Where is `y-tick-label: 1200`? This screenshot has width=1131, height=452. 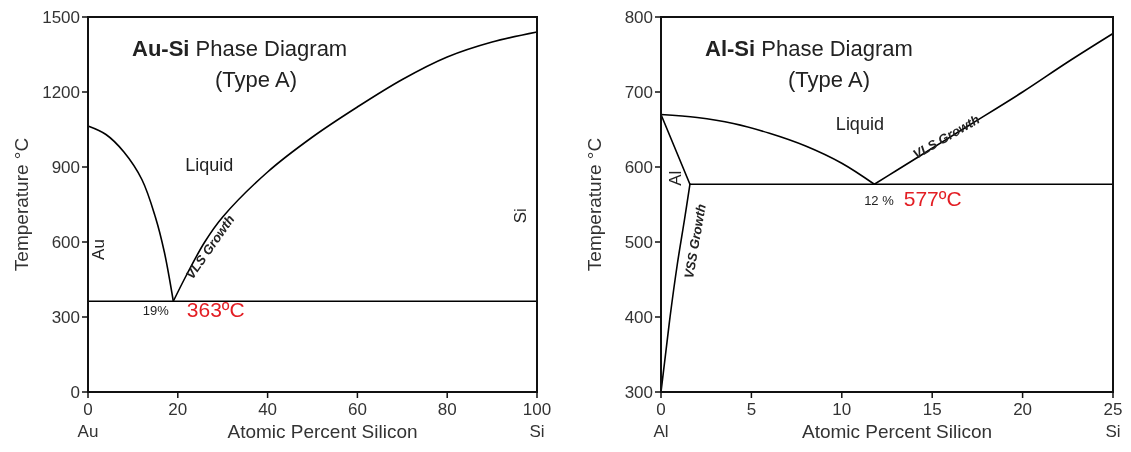
y-tick-label: 1200 is located at coordinates (61, 92).